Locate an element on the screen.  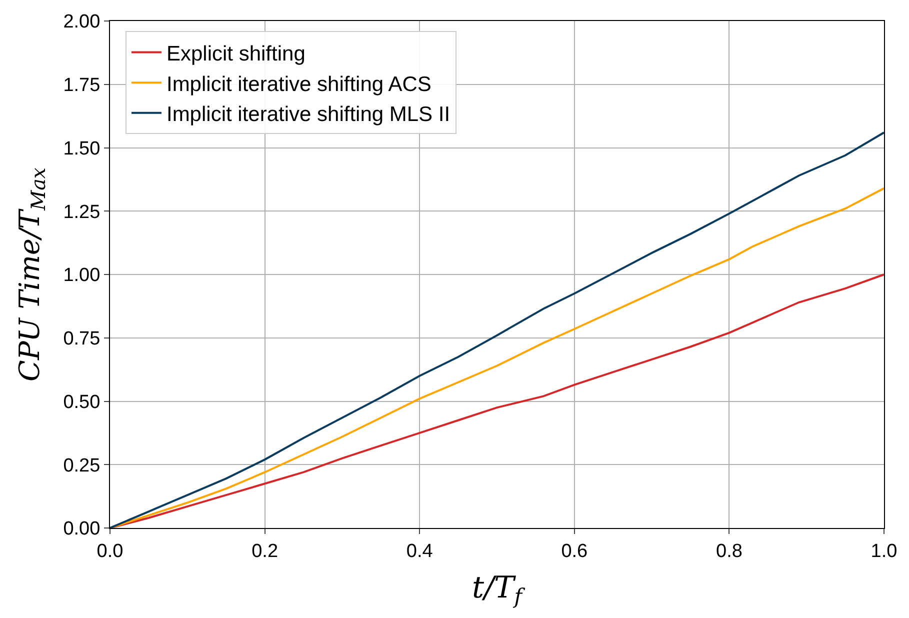
y-tick-label: 2.00 is located at coordinates (81, 22).